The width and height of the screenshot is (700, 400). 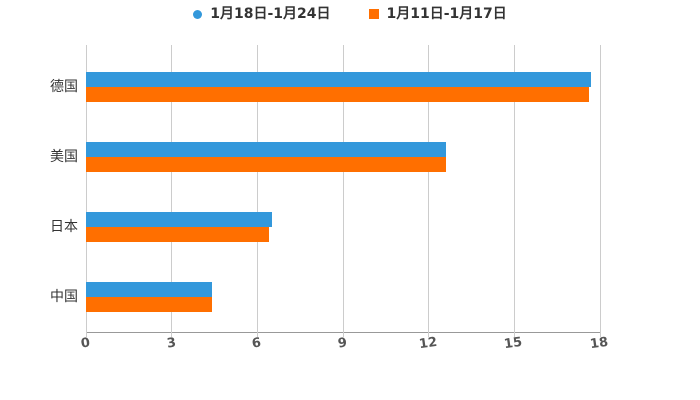 What do you see at coordinates (599, 343) in the screenshot?
I see `x-tick-label-18: 18` at bounding box center [599, 343].